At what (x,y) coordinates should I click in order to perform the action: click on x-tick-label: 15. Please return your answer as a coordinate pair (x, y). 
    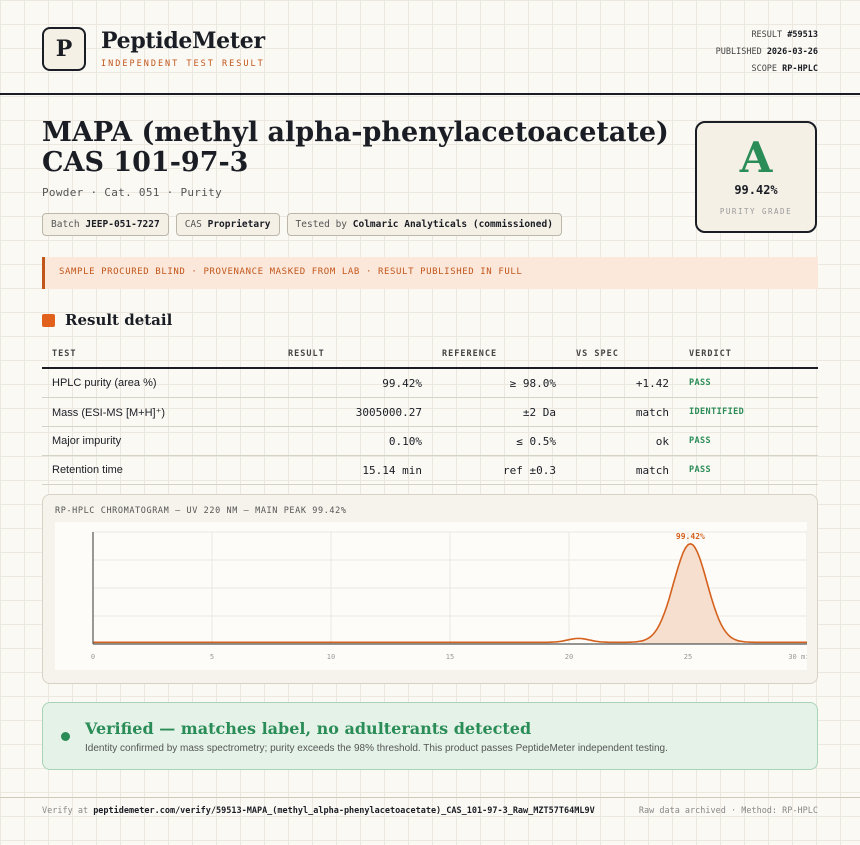
    Looking at the image, I should click on (450, 657).